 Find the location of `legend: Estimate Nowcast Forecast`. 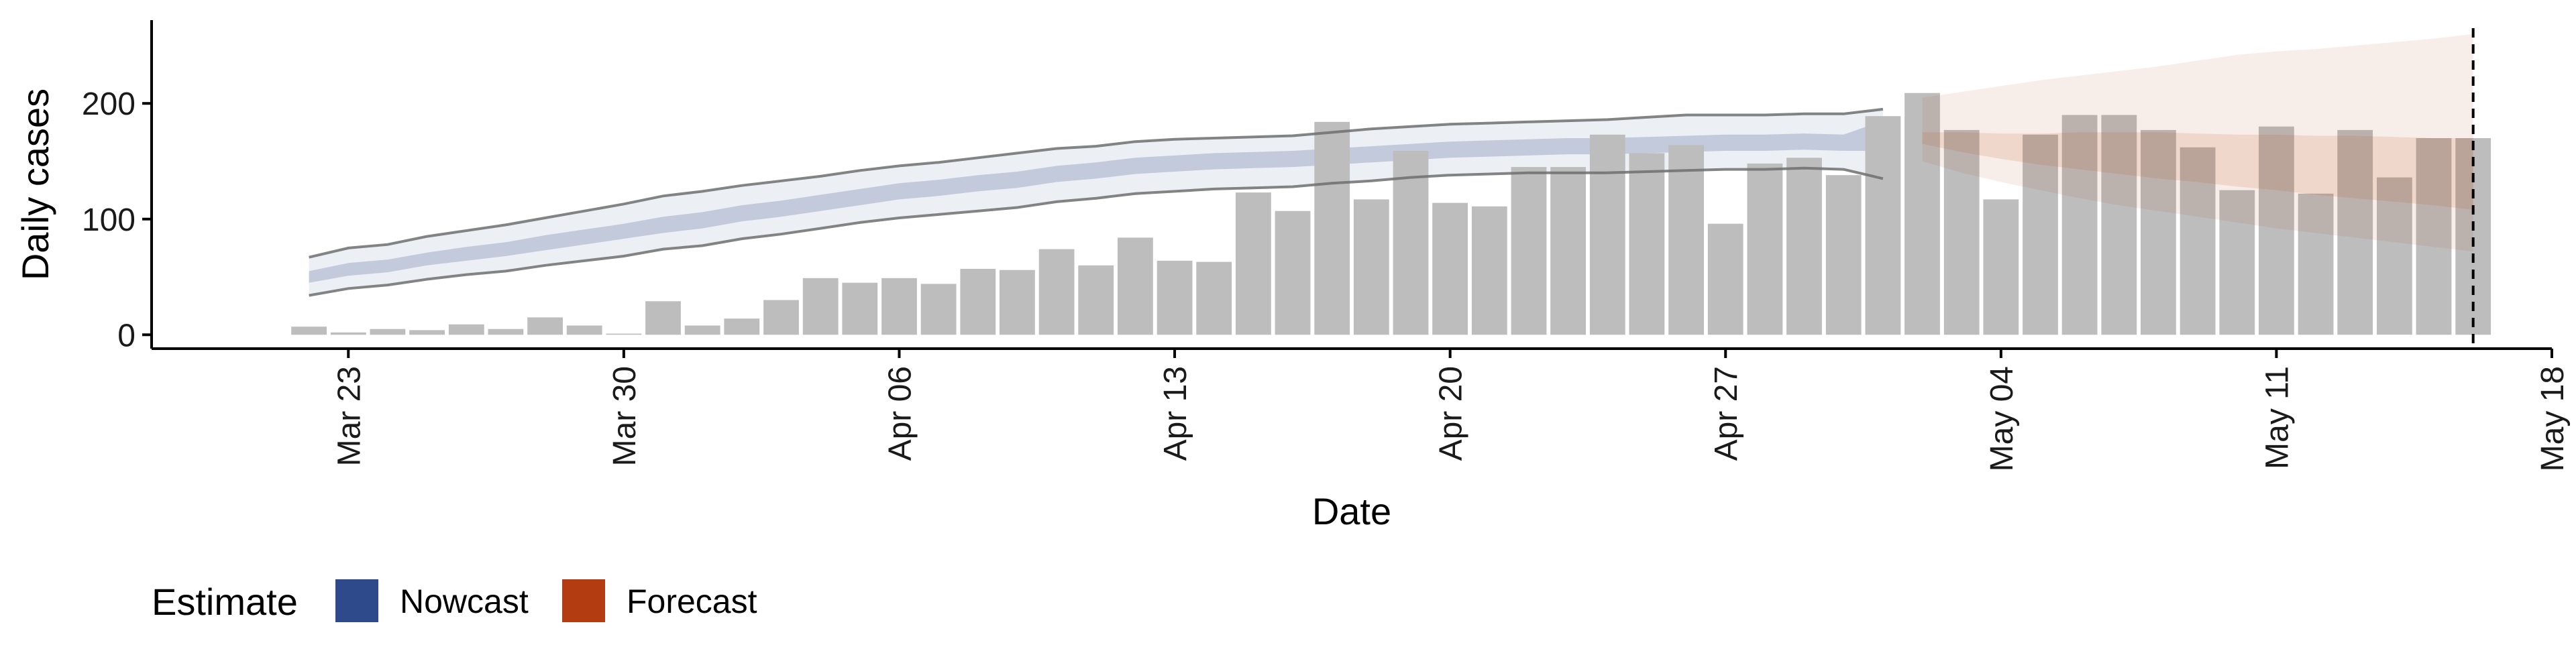

legend: Estimate Nowcast Forecast is located at coordinates (454, 601).